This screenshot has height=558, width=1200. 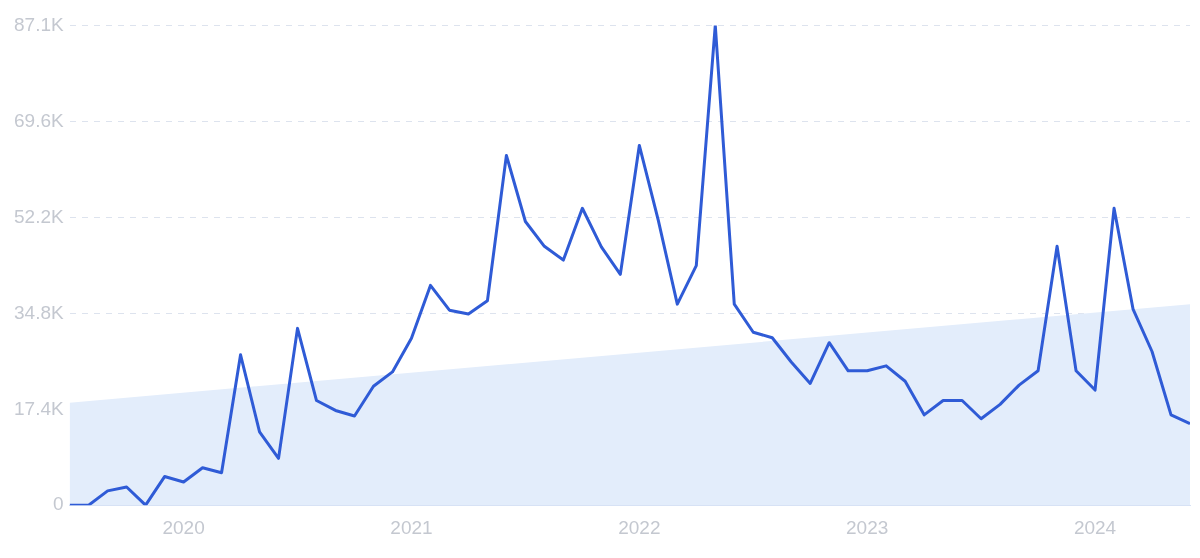 What do you see at coordinates (39, 216) in the screenshot?
I see `y-tick-label: 52.2K` at bounding box center [39, 216].